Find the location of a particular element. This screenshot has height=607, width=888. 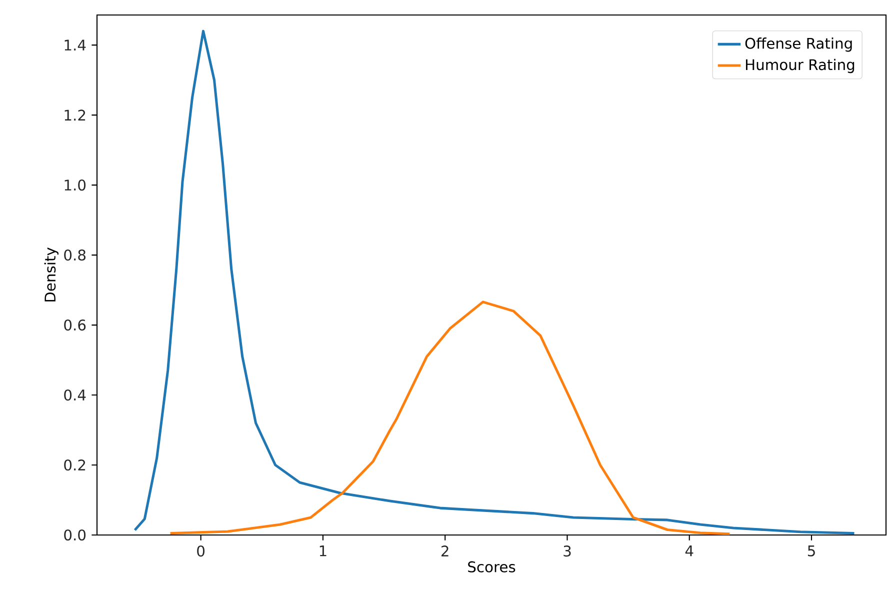

y-tick-label: 0.8 is located at coordinates (75, 255).